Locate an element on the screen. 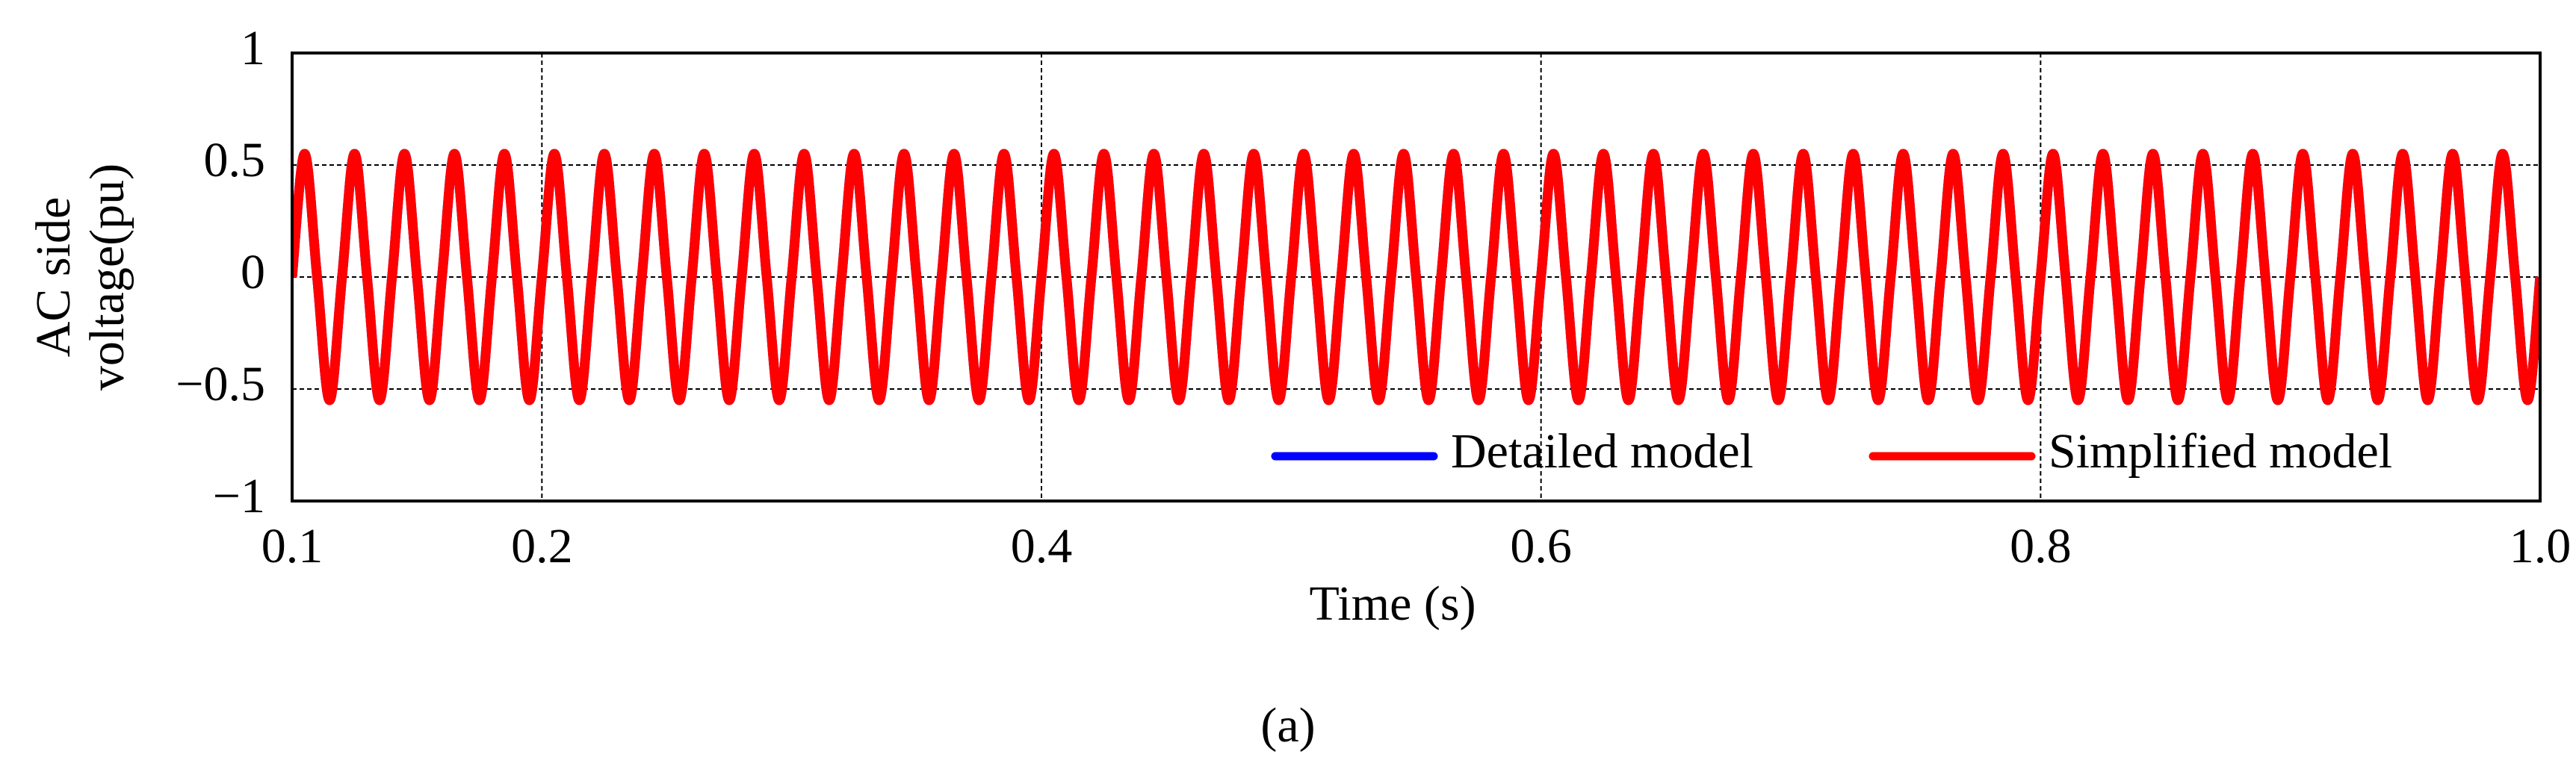 This screenshot has height=784, width=2576. y-tick-label: 0 is located at coordinates (253, 272).